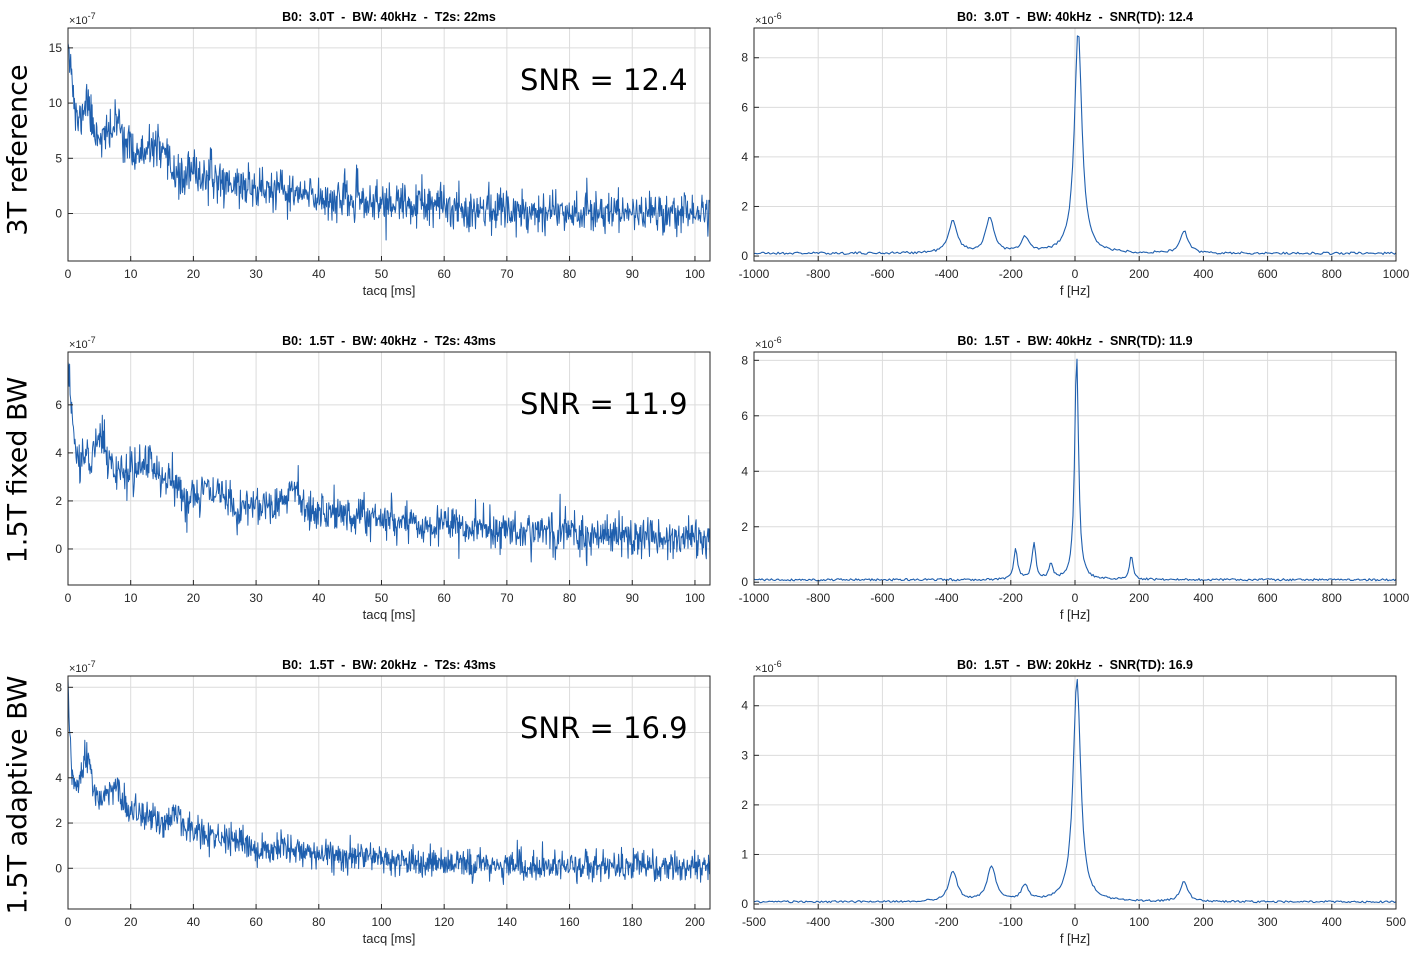 Image resolution: width=1412 pixels, height=957 pixels. I want to click on x-tick-label: -200, so click(1011, 598).